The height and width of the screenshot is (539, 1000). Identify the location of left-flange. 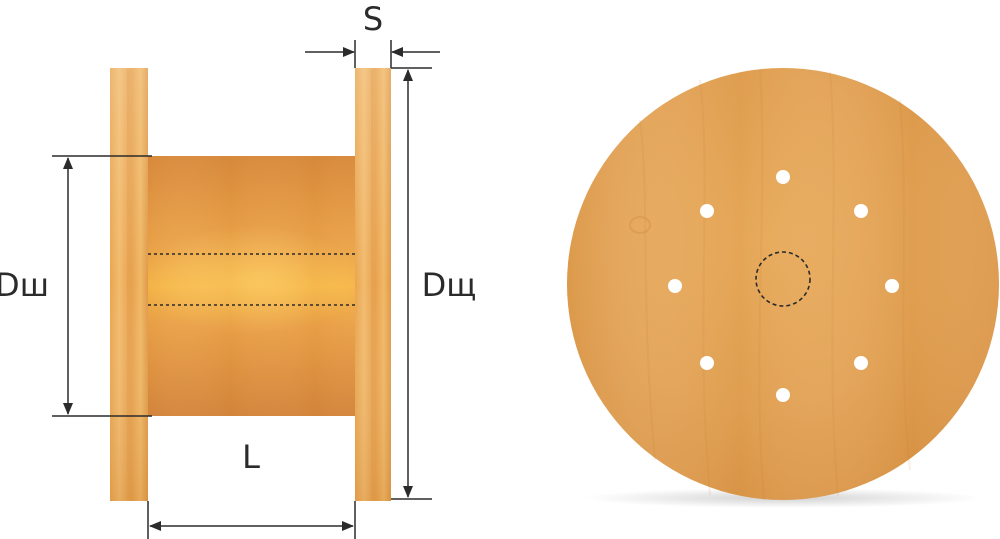
(129, 284).